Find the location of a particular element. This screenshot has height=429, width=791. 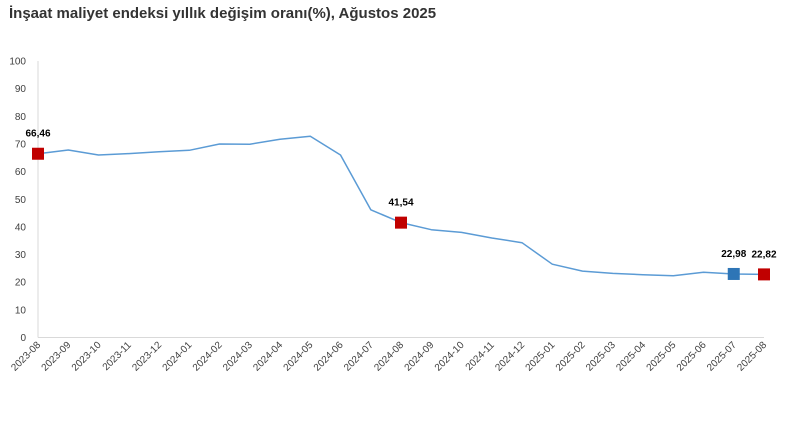

x-tick-label: 2024-09 is located at coordinates (420, 357).